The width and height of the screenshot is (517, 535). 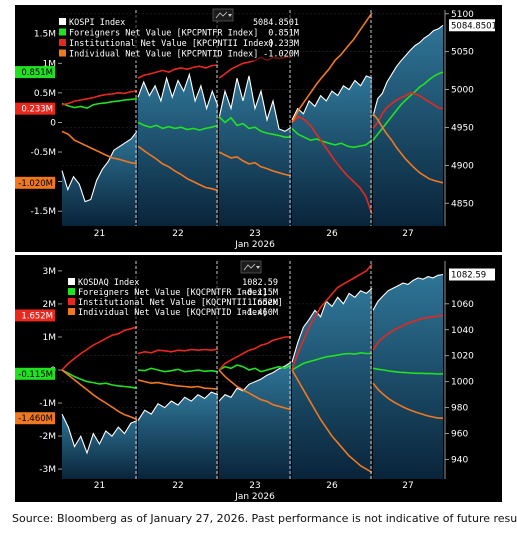 What do you see at coordinates (172, 313) in the screenshot?
I see `legend-label: Individual Net Value [KQCPNTID Index]` at bounding box center [172, 313].